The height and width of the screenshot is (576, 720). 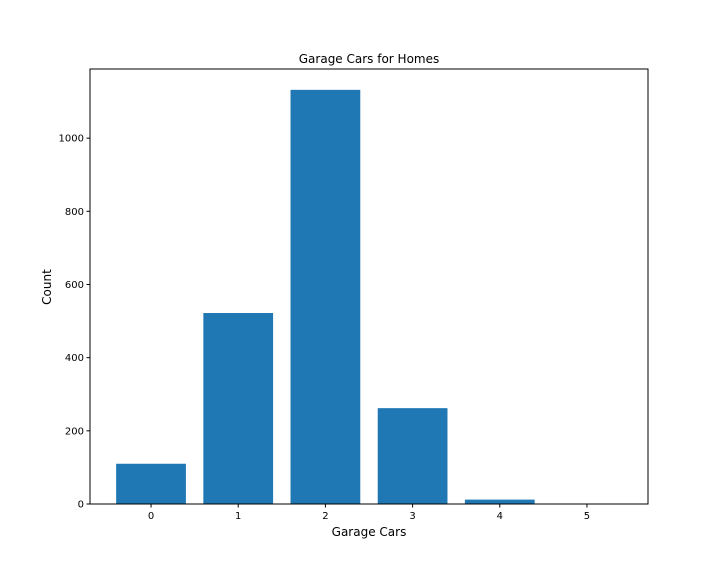 I want to click on y-tick-label: 200, so click(x=74, y=431).